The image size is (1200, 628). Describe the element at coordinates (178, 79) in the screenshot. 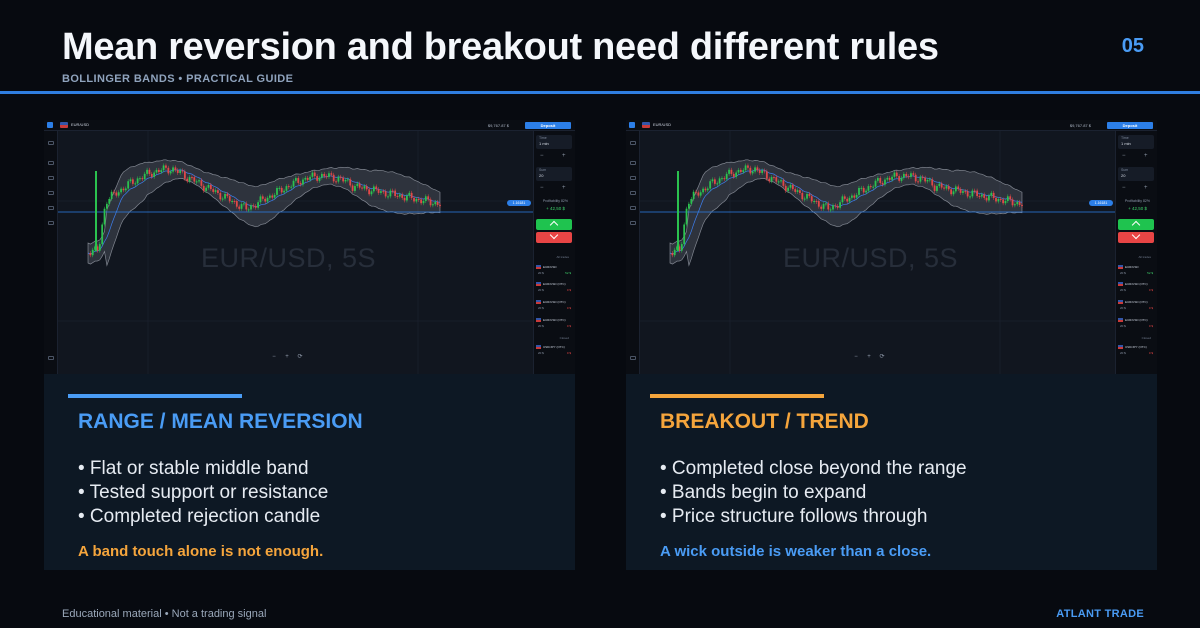

I see `page-subtitle: BOLLINGER BANDS • PRACTICAL GUIDE` at that location.